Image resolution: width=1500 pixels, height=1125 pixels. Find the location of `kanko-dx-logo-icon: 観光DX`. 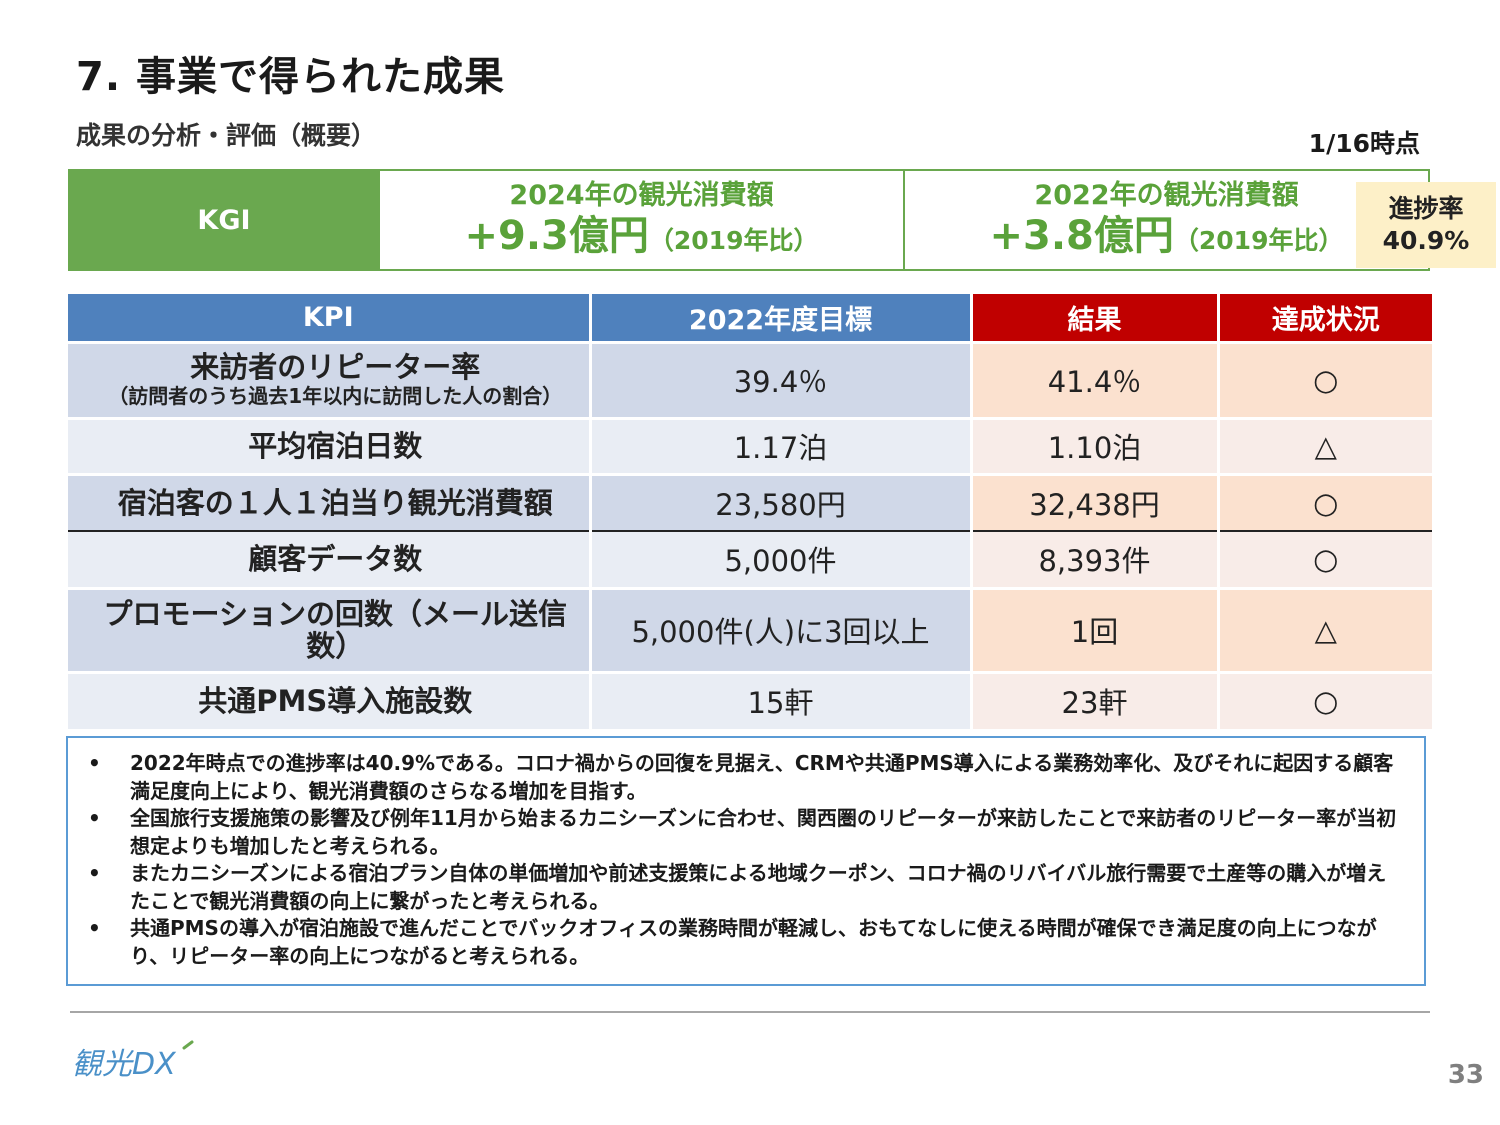

kanko-dx-logo-icon: 観光DX is located at coordinates (133, 1061).